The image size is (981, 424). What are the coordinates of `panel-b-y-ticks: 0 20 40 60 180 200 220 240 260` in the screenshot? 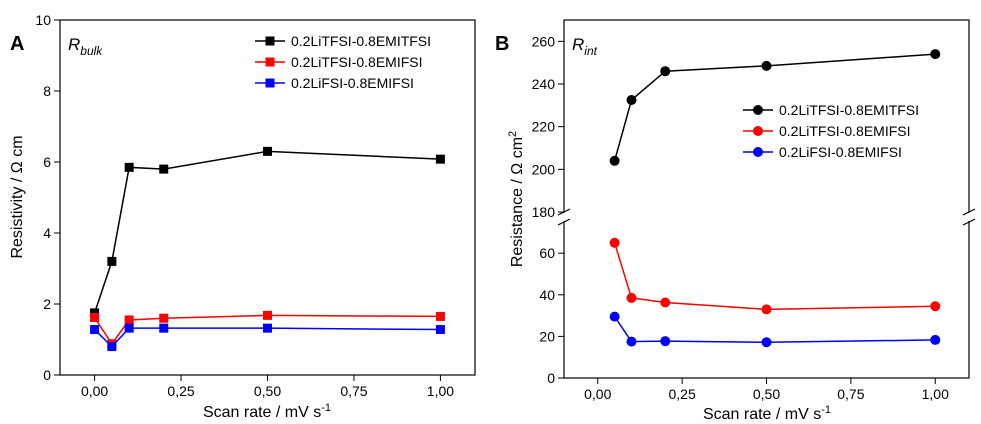 It's located at (548, 209).